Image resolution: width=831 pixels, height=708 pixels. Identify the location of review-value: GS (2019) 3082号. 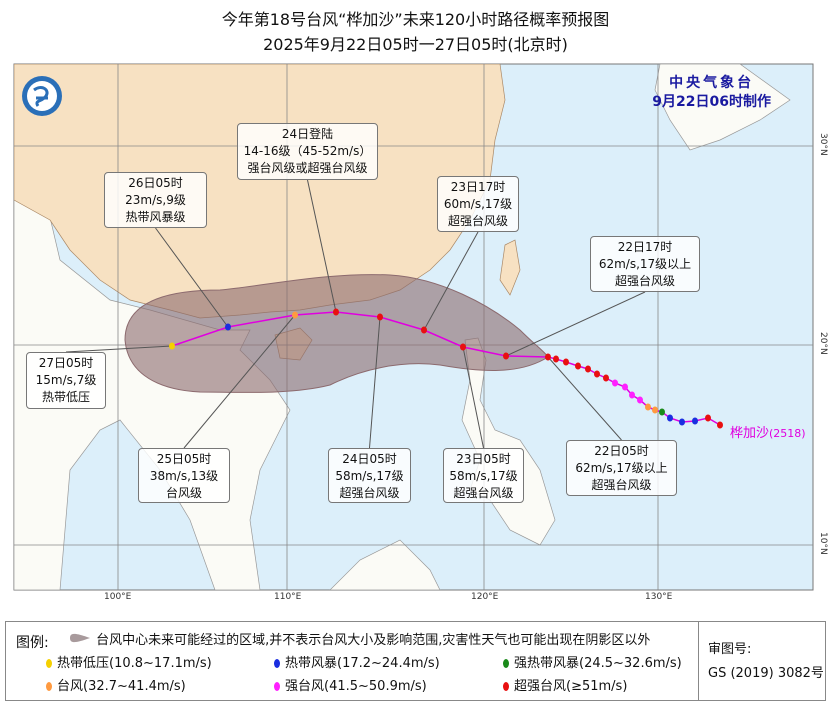
(766, 673).